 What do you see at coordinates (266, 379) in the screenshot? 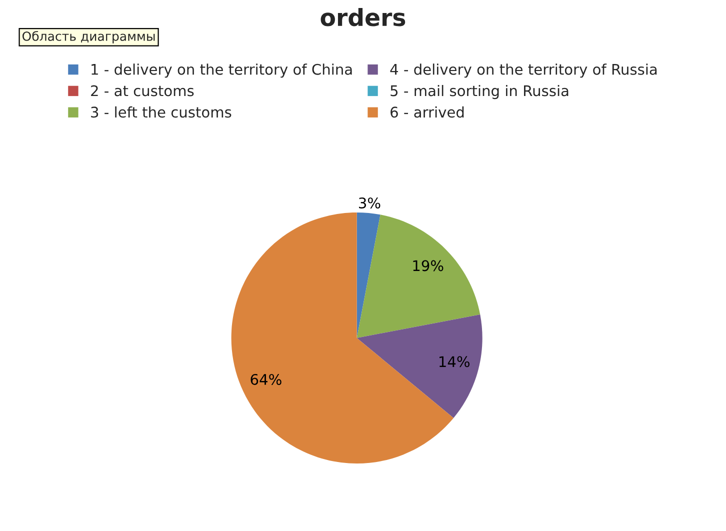
I see `data-label: 64%` at bounding box center [266, 379].